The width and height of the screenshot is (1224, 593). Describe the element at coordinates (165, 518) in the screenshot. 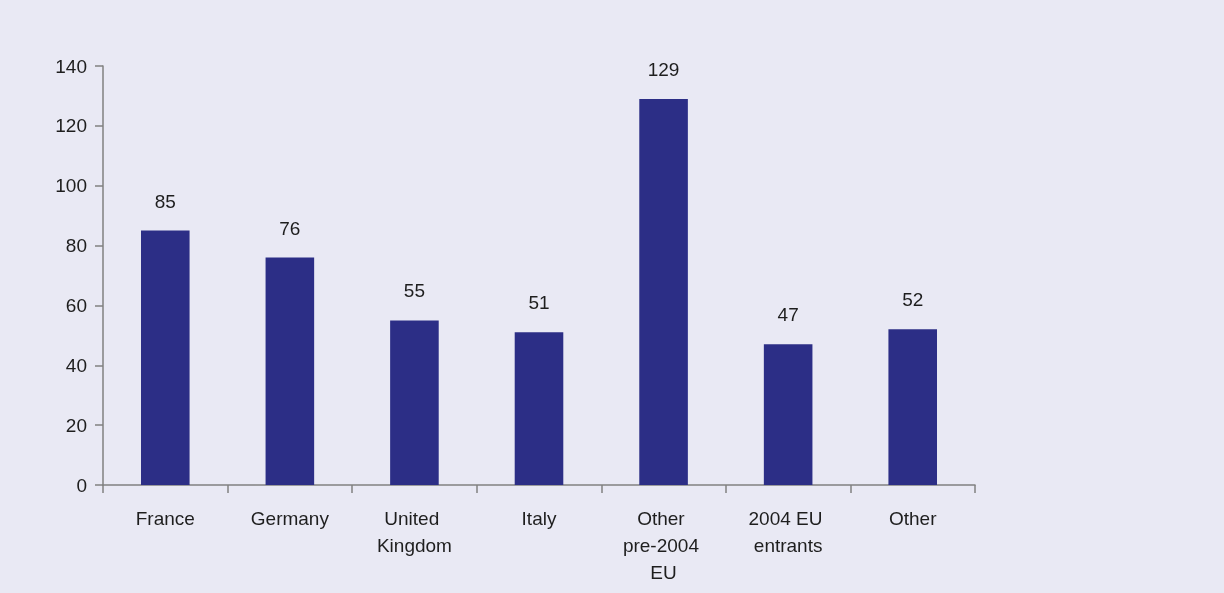

I see `x-tick-label: France` at that location.